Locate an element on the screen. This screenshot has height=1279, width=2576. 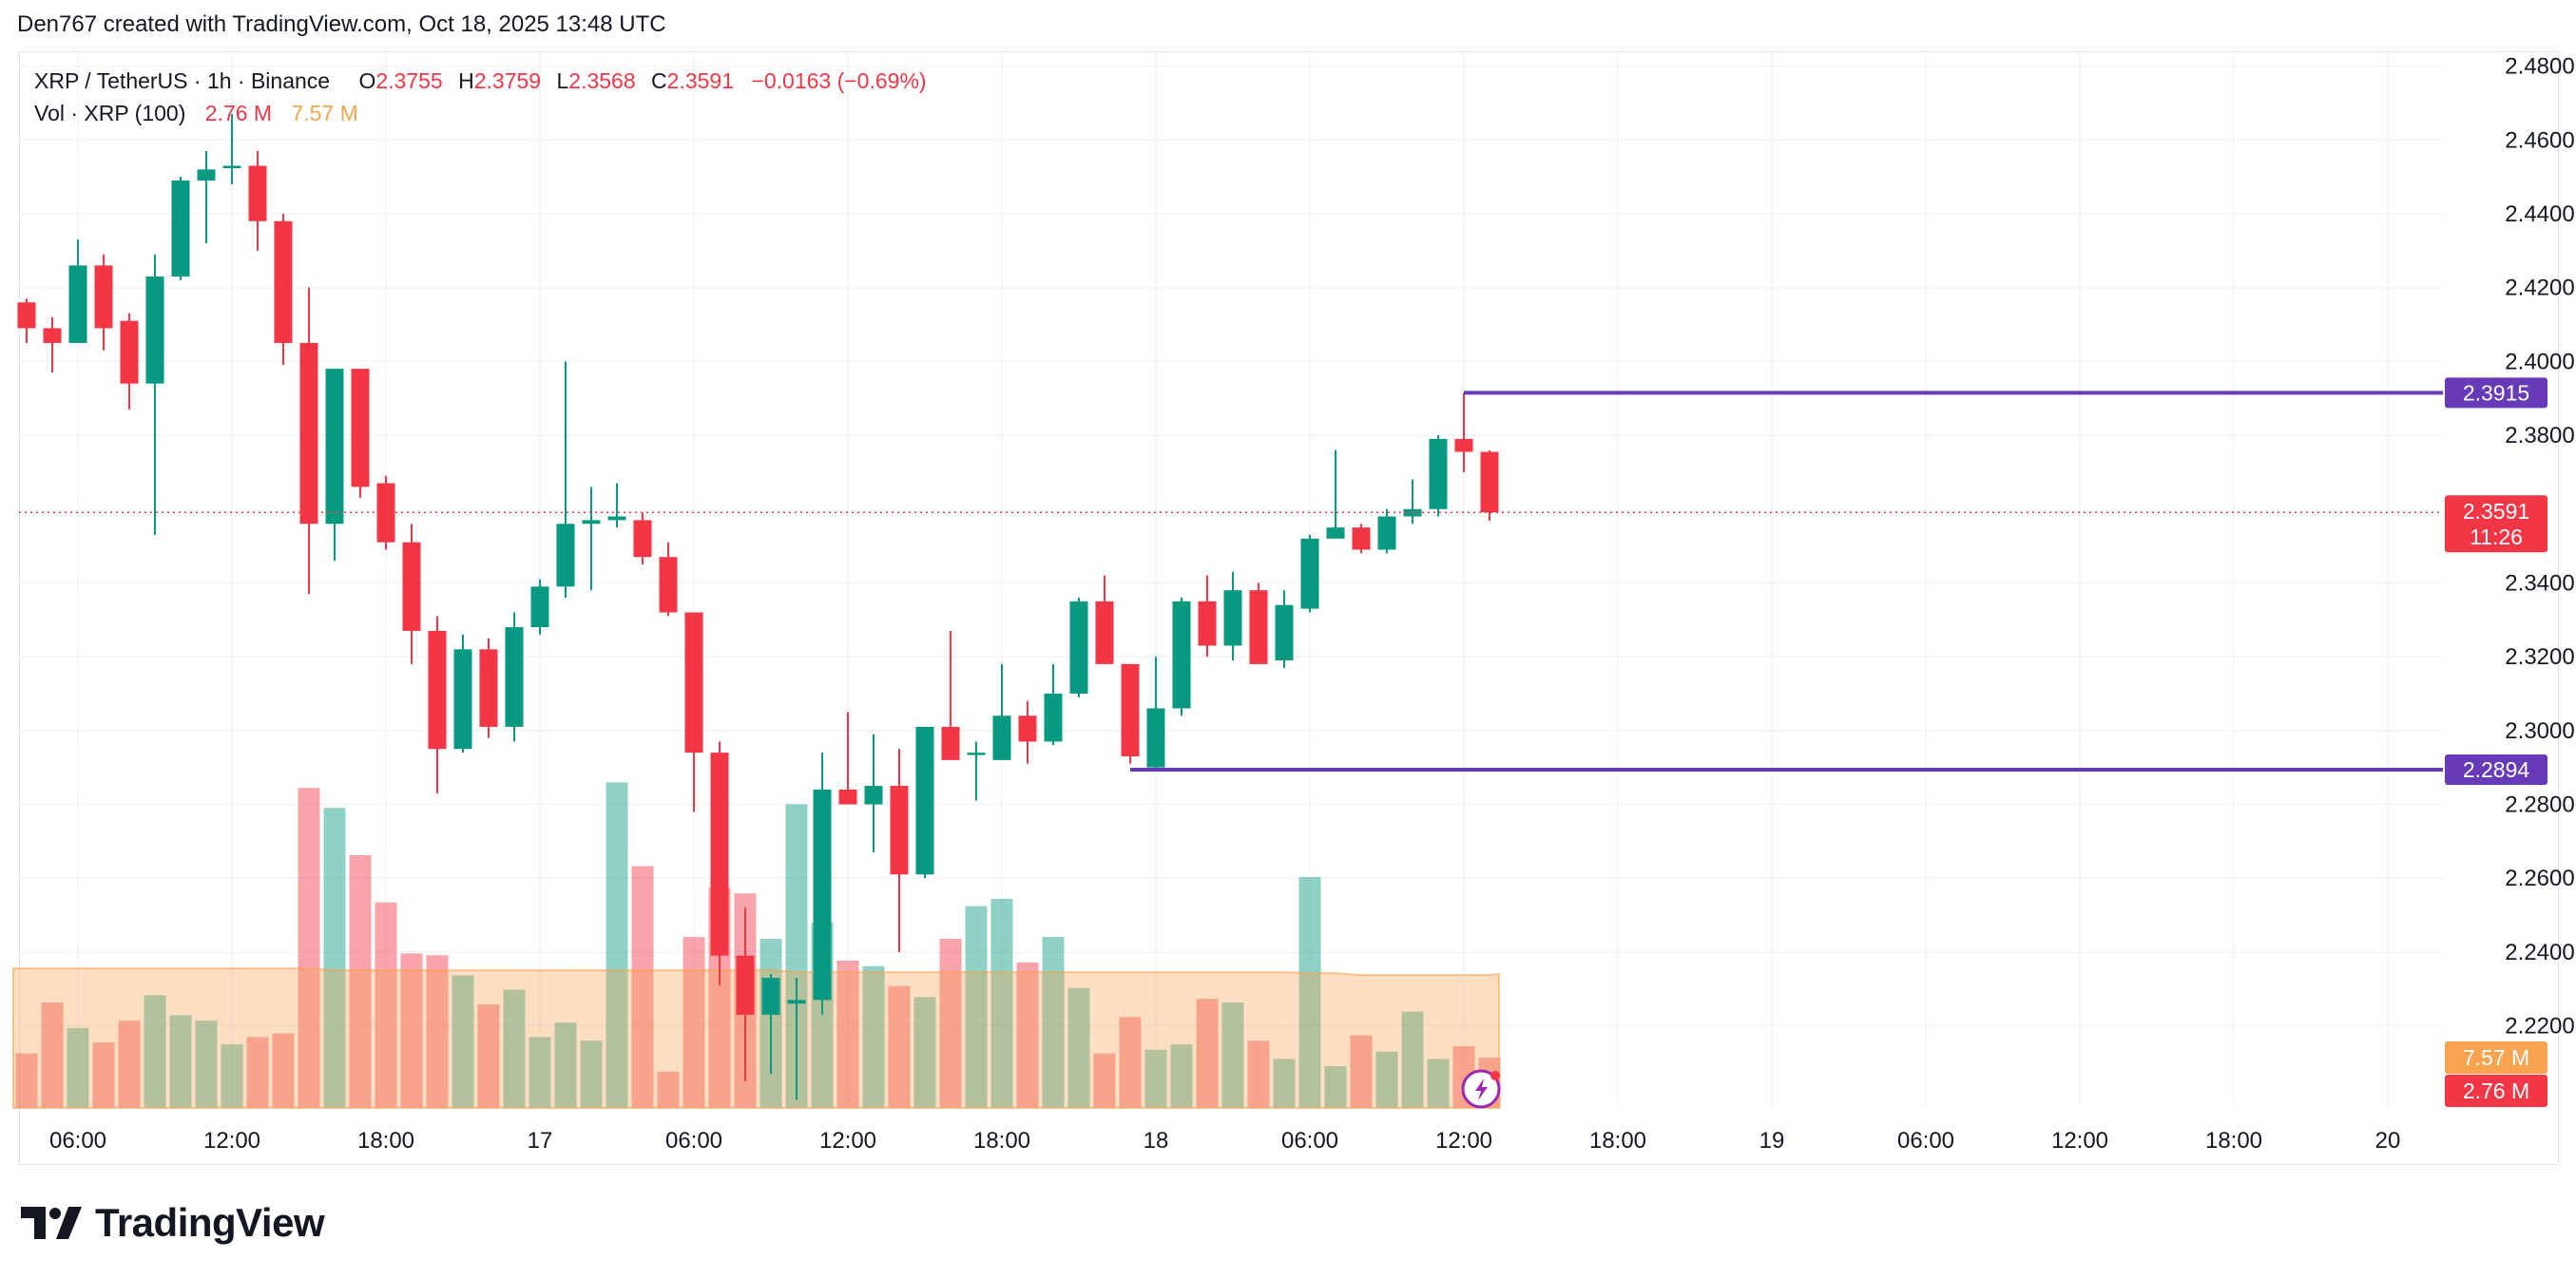
volume-ma-badge is located at coordinates (2496, 1057).